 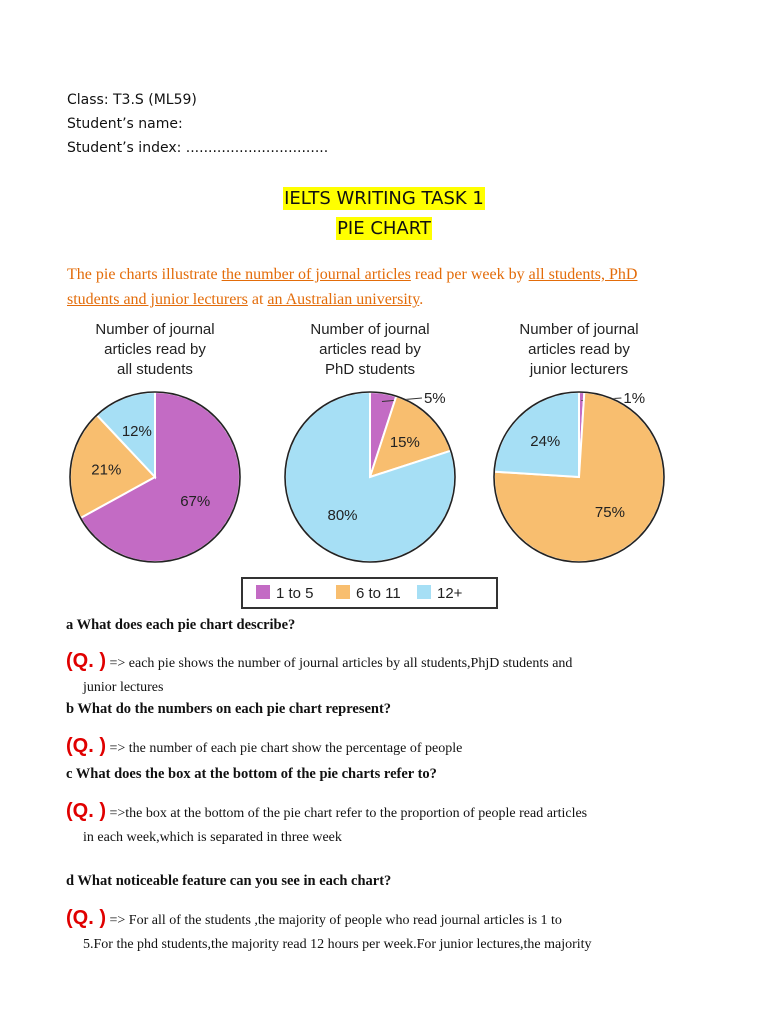 What do you see at coordinates (343, 299) in the screenshot?
I see `intro-underline-3: an Australian university` at bounding box center [343, 299].